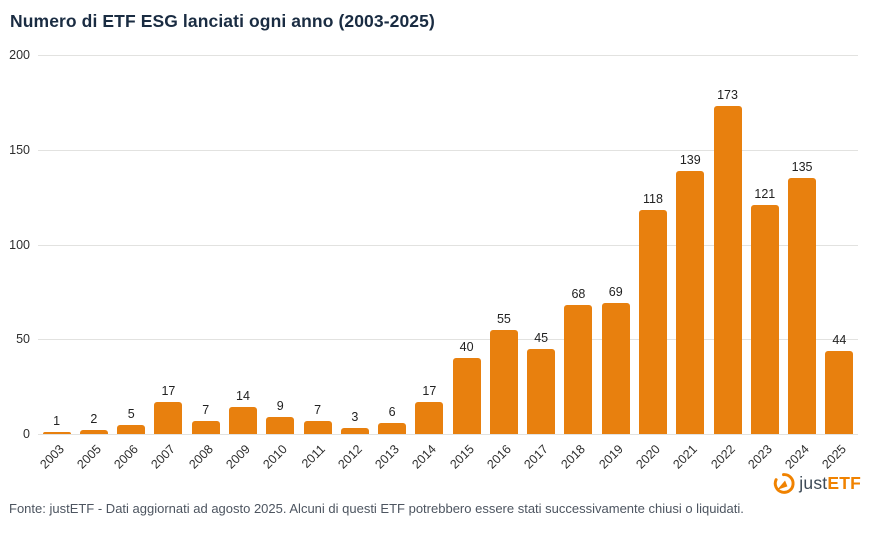 This screenshot has height=539, width=877. What do you see at coordinates (243, 396) in the screenshot?
I see `bar-value-label: 14` at bounding box center [243, 396].